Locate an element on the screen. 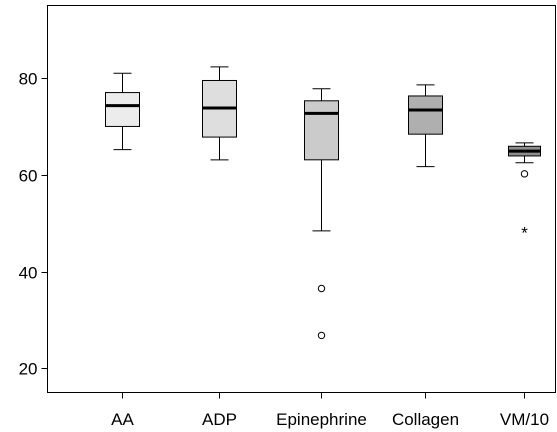  x-tick-label: VM/10 is located at coordinates (524, 419).